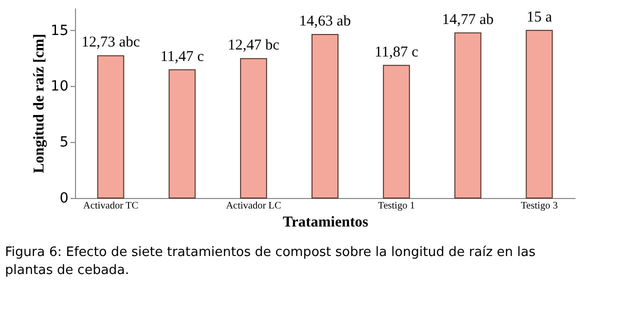 The width and height of the screenshot is (636, 328). Describe the element at coordinates (270, 261) in the screenshot. I see `text: Figura 6: Efecto de siete tratamientos de compost sobre la longitud de raíz en las plantas de cebada.` at that location.